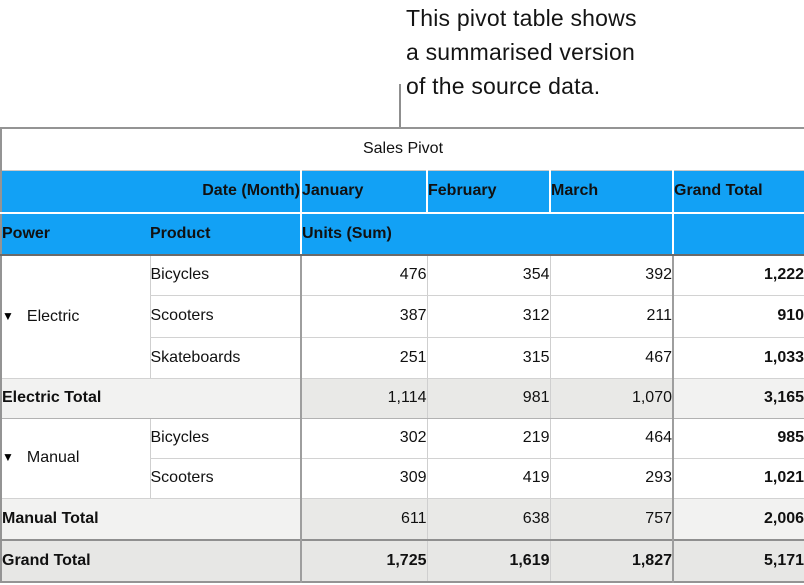 The image size is (804, 585). Describe the element at coordinates (486, 234) in the screenshot. I see `header-units-sum: Units (Sum)` at that location.